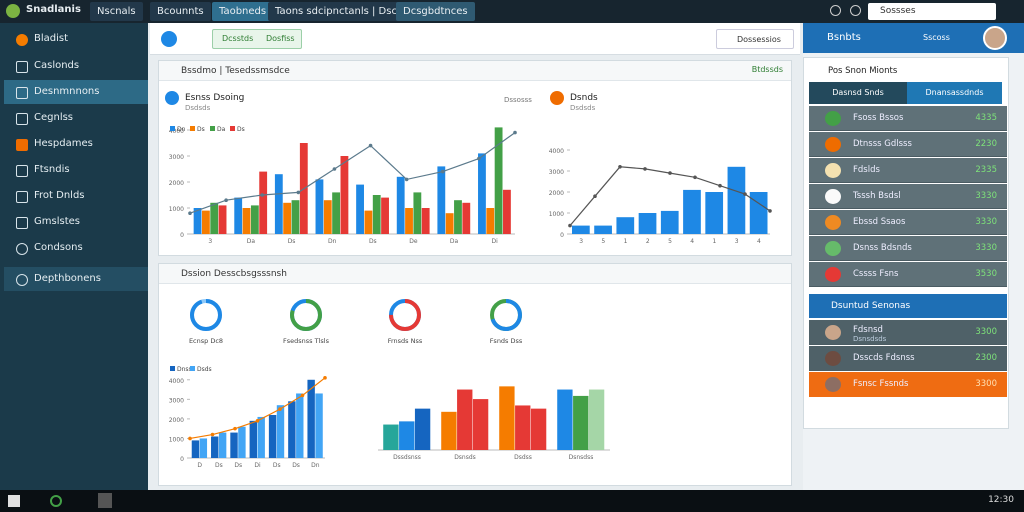  What do you see at coordinates (908, 274) in the screenshot?
I see `list-row: Cssss Fsns 3530` at bounding box center [908, 274].